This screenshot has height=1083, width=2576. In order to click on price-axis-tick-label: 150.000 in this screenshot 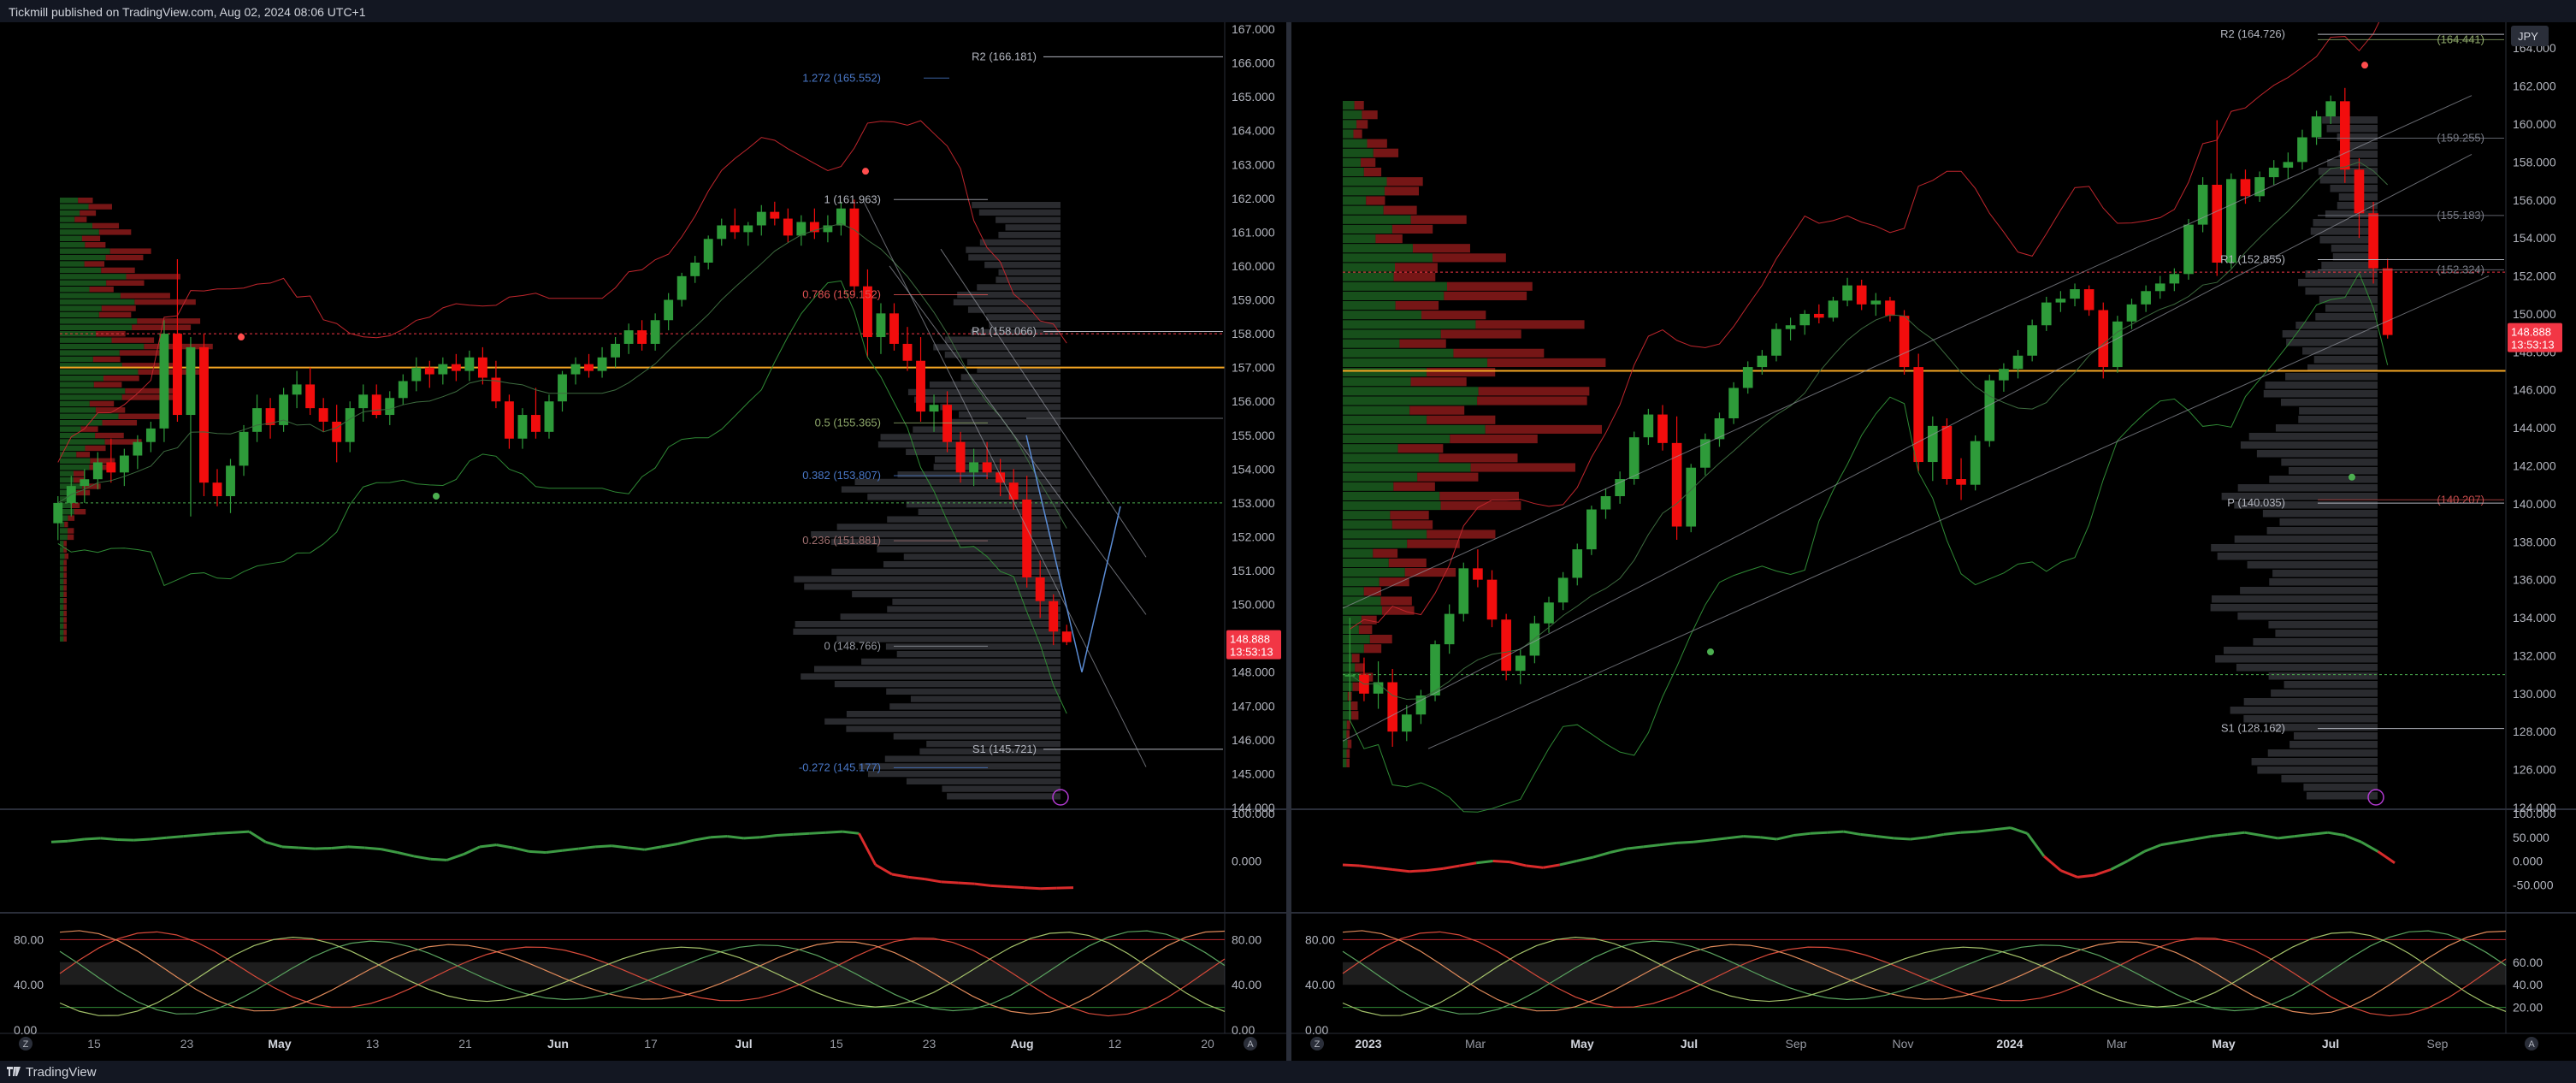, I will do `click(1253, 605)`.